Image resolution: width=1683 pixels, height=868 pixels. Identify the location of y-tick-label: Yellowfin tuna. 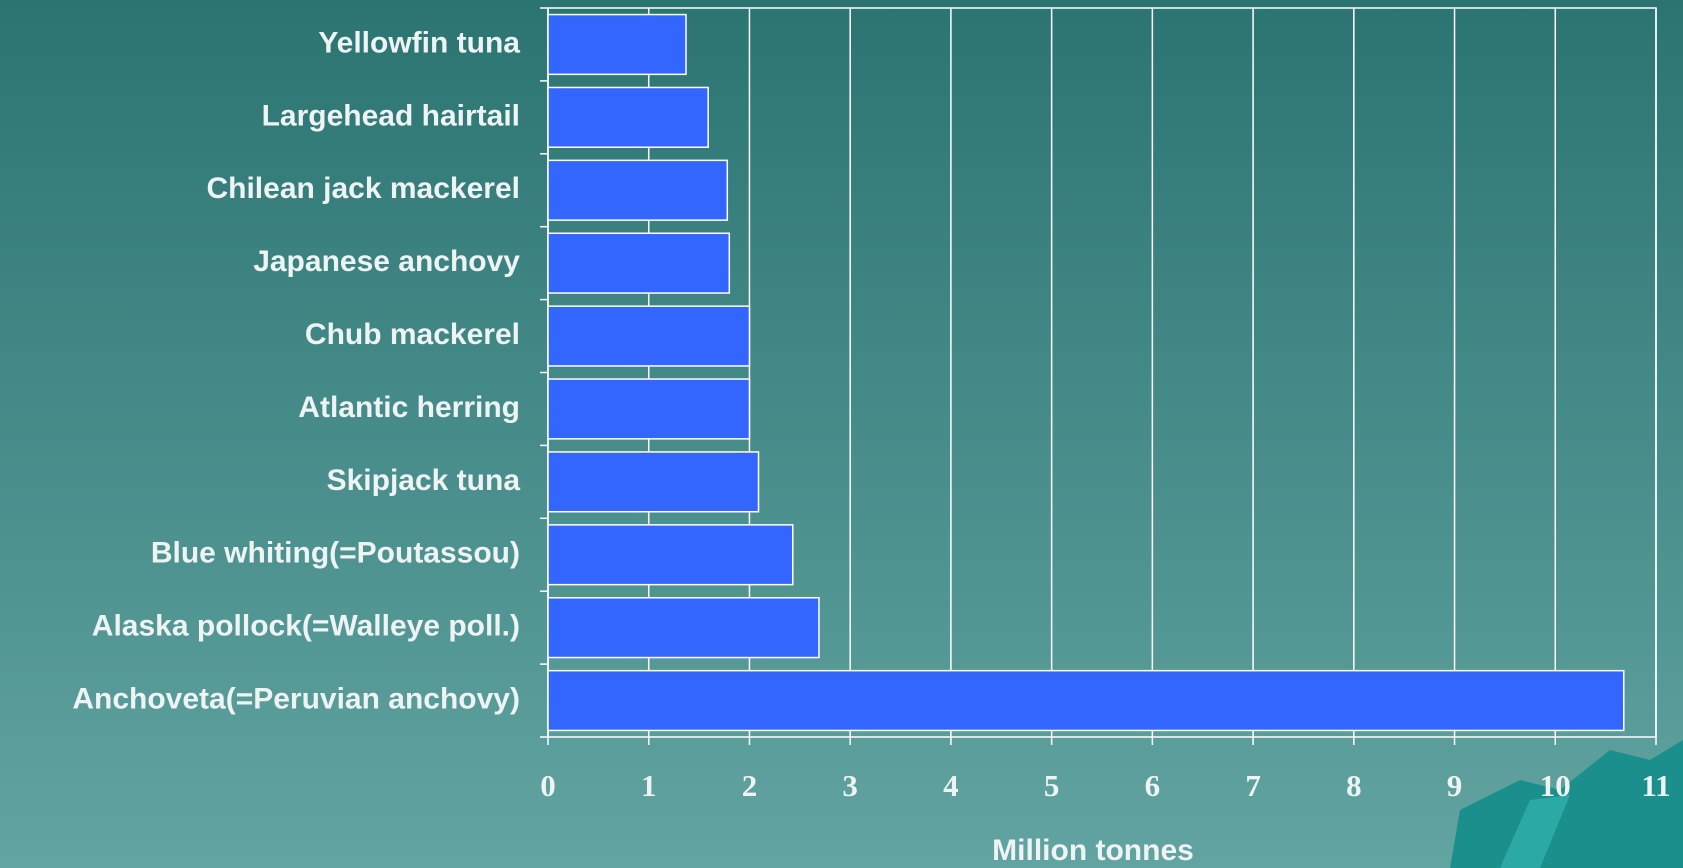
(419, 42).